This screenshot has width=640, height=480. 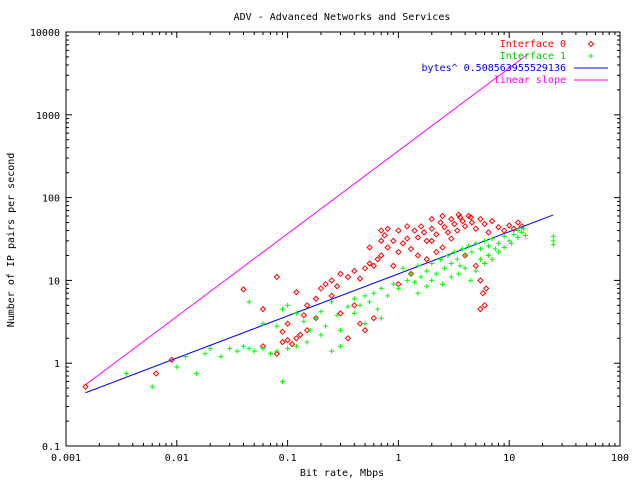 I want to click on x-tick-label: 0.01, so click(x=177, y=458).